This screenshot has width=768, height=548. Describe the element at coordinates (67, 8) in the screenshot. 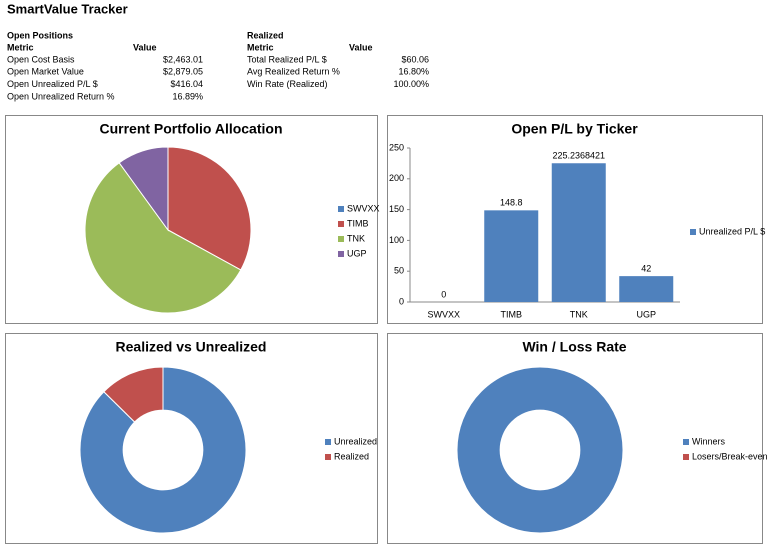

I see `page-title: SmartValue Tracker` at that location.